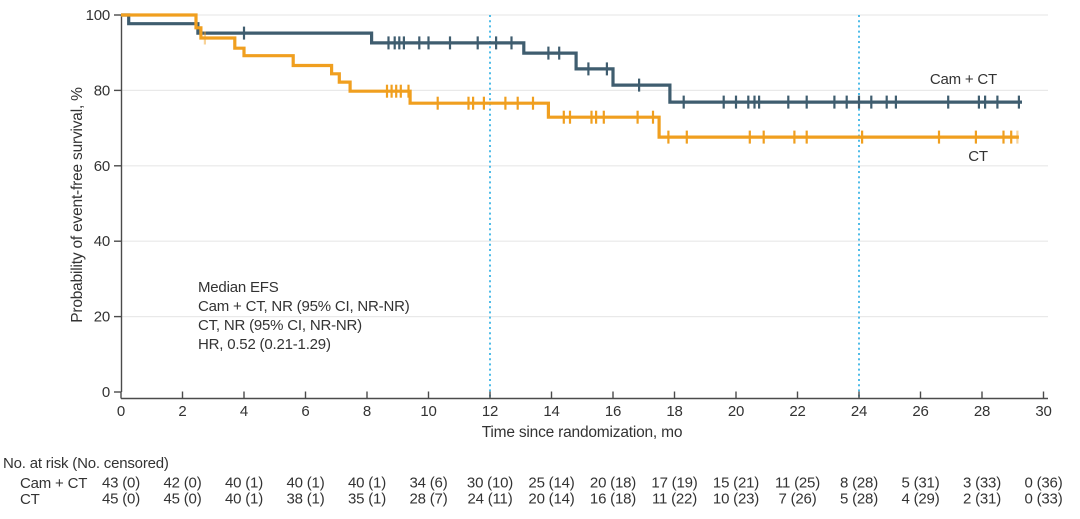 The height and width of the screenshot is (519, 1080). Describe the element at coordinates (797, 483) in the screenshot. I see `risk-value-cam-ct: 11 (25)` at that location.